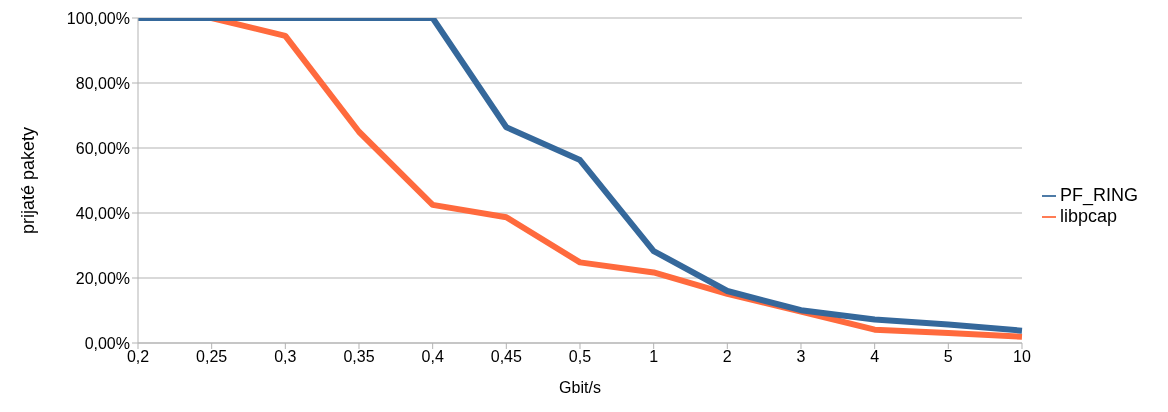  I want to click on x-tick-label: 0,45, so click(506, 357).